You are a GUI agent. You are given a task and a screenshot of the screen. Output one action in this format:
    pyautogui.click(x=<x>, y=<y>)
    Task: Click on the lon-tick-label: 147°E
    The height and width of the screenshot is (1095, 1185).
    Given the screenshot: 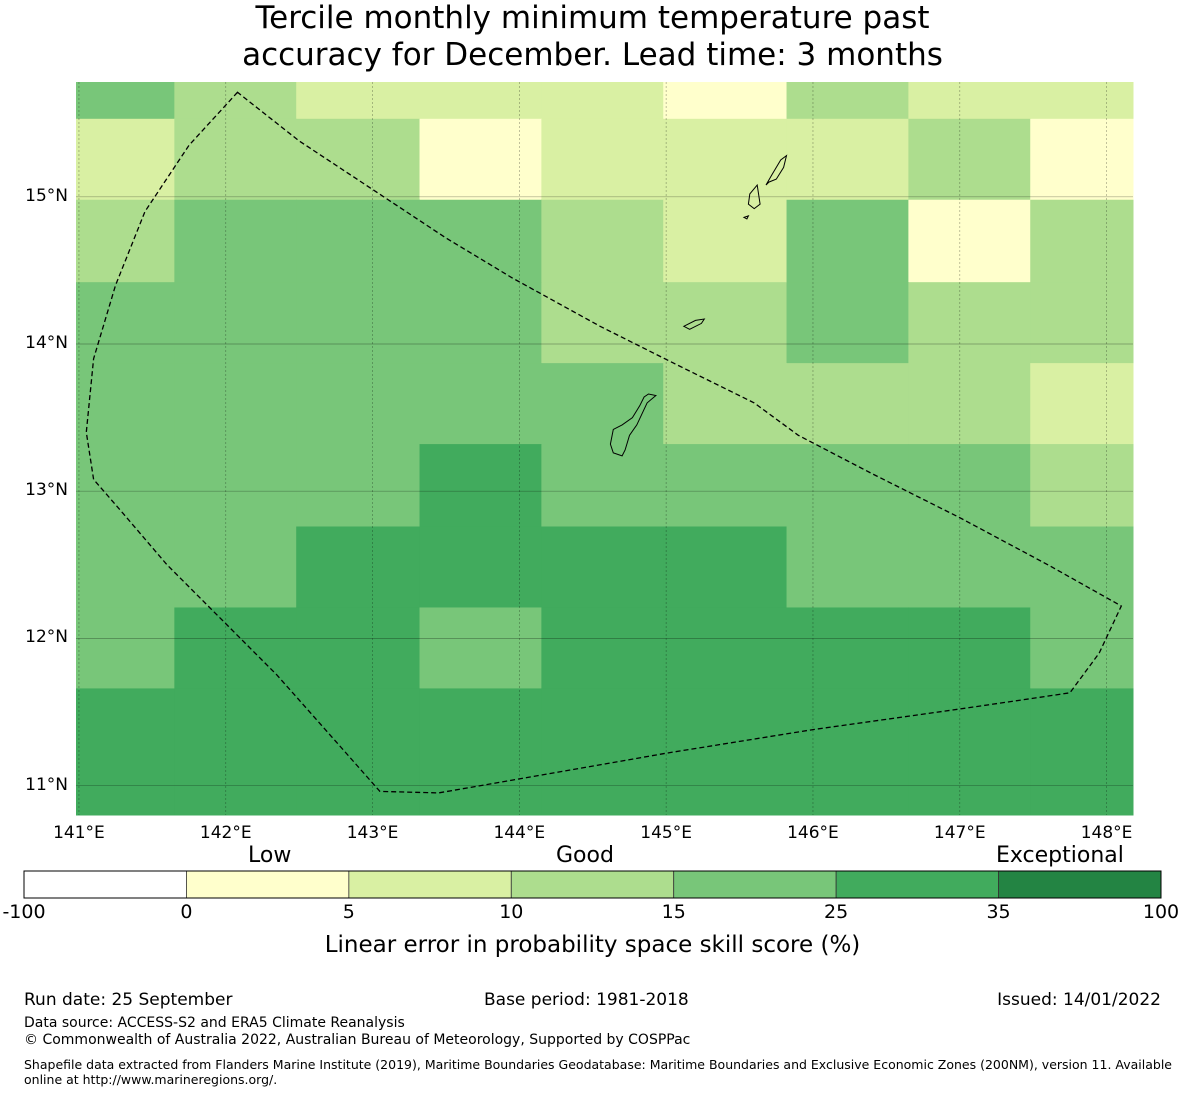 What is the action you would take?
    pyautogui.click(x=959, y=833)
    